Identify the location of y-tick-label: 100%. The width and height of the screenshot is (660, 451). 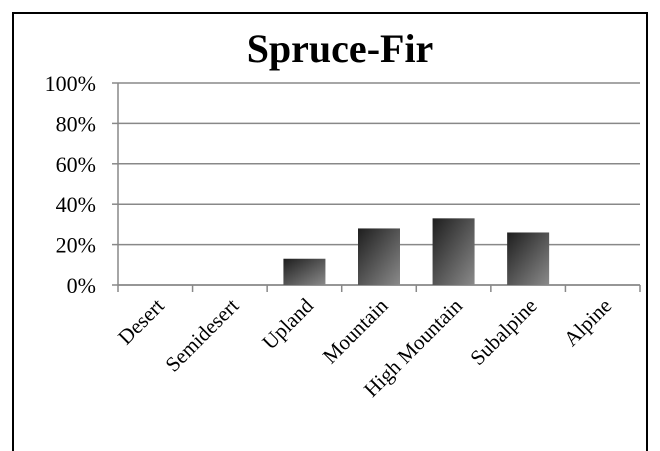
(70, 83).